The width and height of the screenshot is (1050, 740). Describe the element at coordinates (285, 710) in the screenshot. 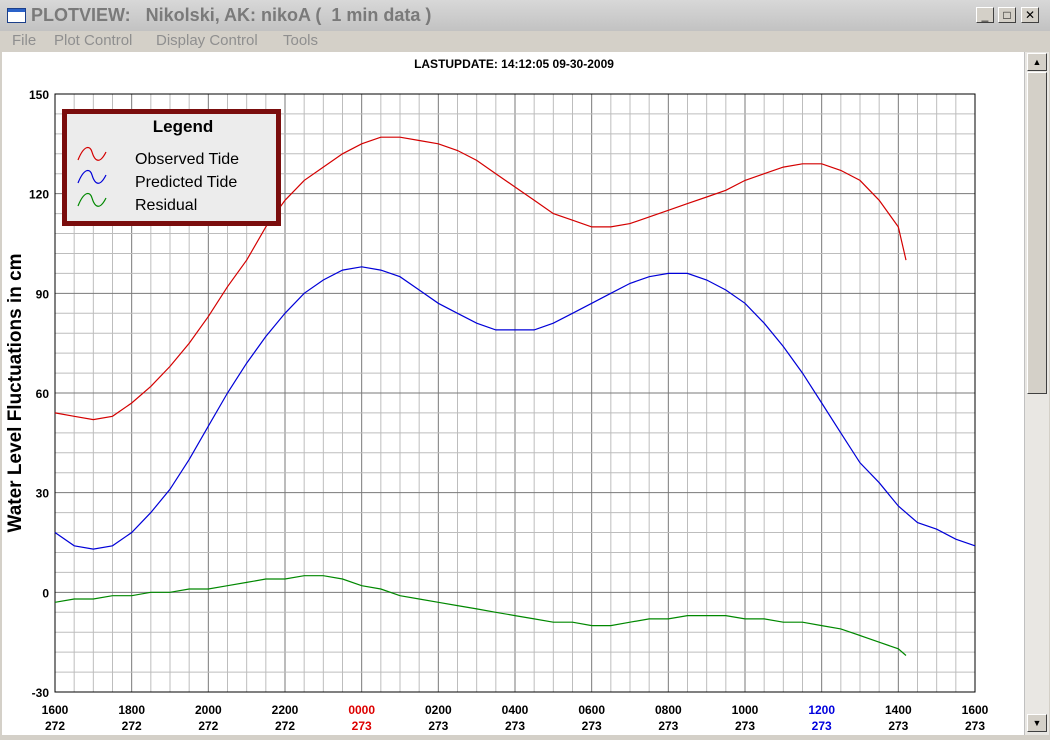

I see `x-tick-time-label: 2200` at that location.